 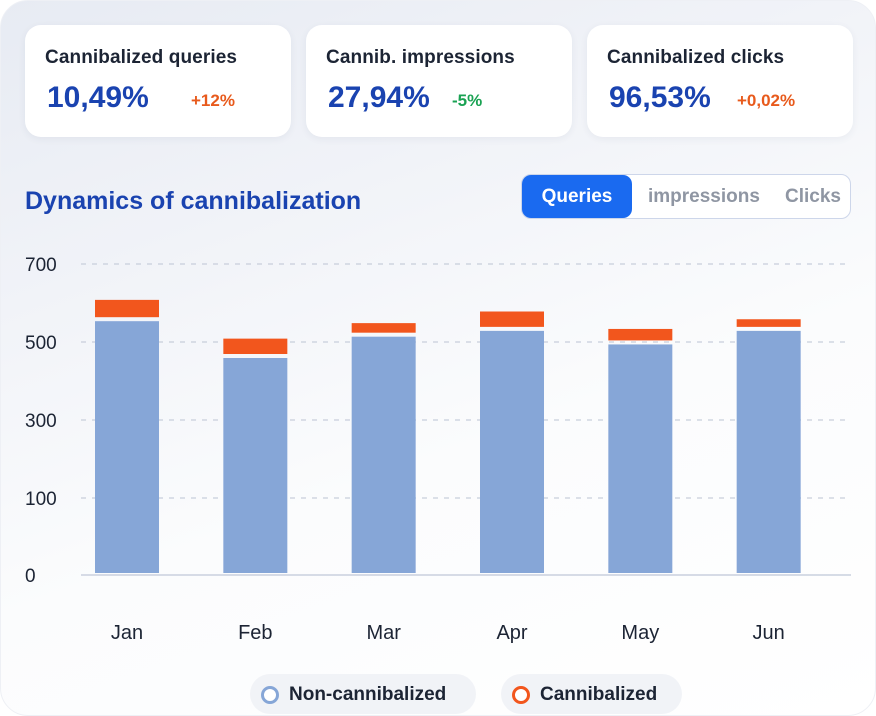 I want to click on kpi-label: Cannibalized clicks, so click(x=696, y=57).